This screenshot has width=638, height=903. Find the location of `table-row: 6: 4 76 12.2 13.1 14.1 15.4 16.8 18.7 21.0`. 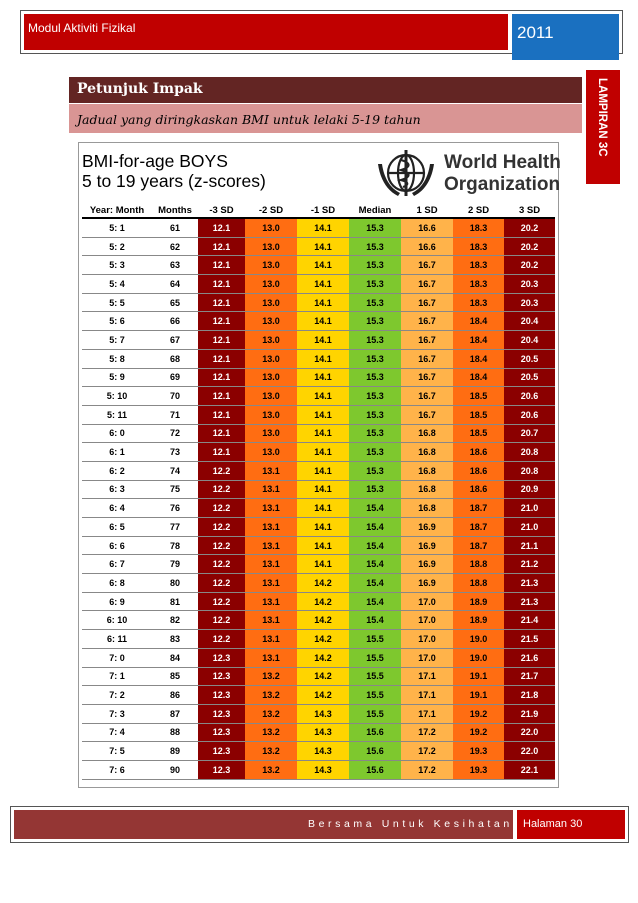

table-row: 6: 4 76 12.2 13.1 14.1 15.4 16.8 18.7 21.0 is located at coordinates (318, 508).